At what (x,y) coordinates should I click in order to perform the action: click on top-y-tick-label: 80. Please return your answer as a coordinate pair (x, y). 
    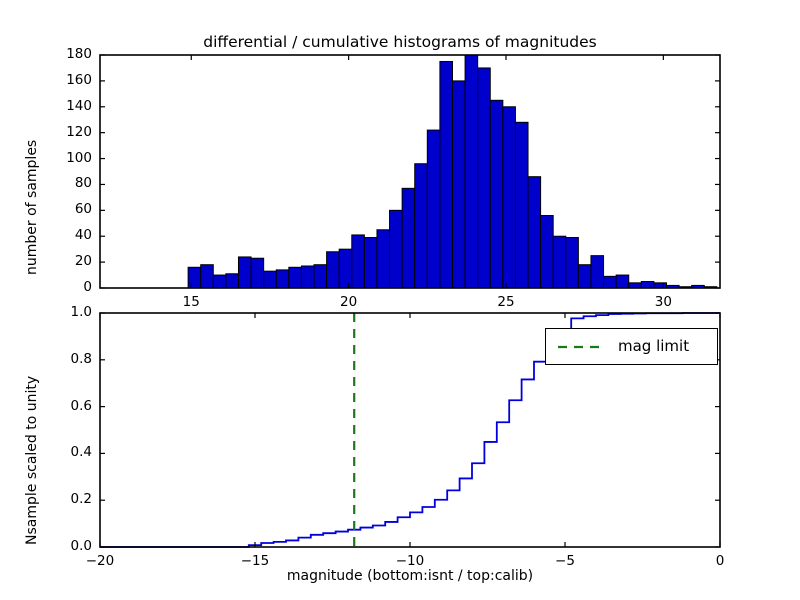
    Looking at the image, I should click on (83, 183).